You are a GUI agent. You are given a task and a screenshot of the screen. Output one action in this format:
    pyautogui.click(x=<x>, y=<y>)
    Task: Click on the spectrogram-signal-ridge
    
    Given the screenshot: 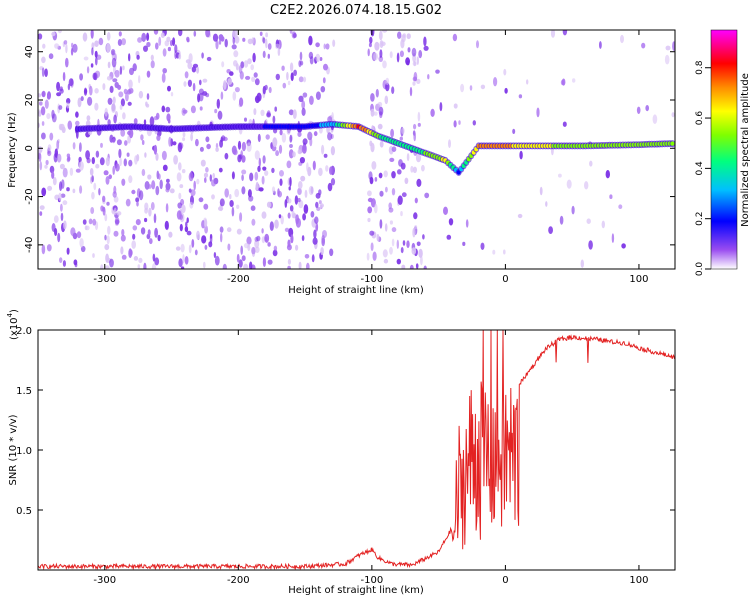 What is the action you would take?
    pyautogui.click(x=375, y=148)
    